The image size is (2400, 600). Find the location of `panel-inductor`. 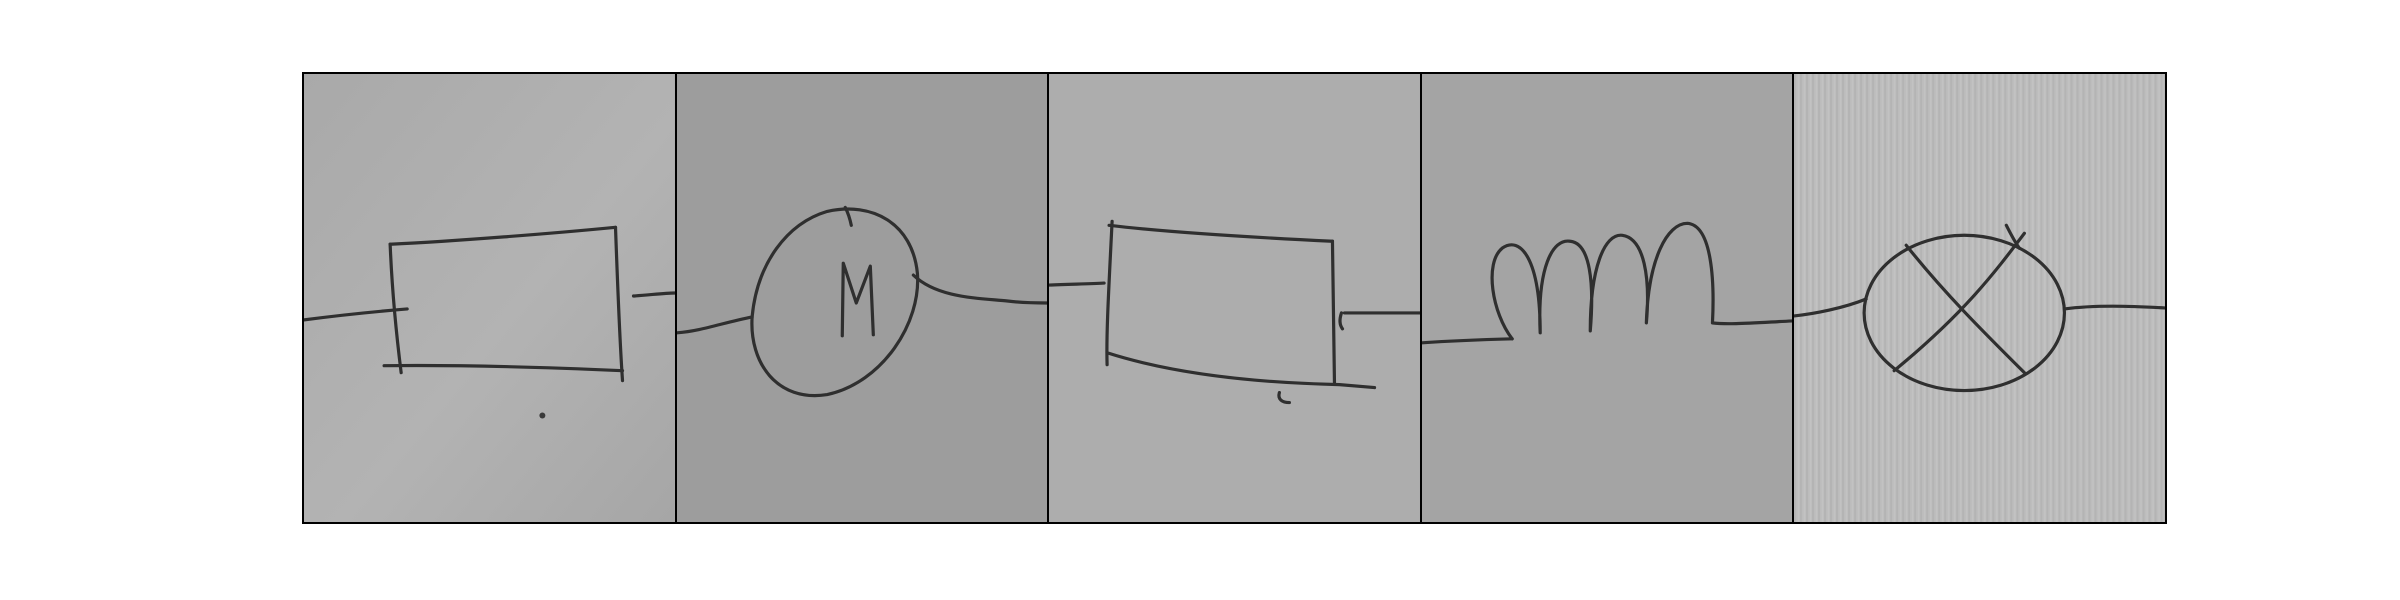

panel-inductor is located at coordinates (1606, 298).